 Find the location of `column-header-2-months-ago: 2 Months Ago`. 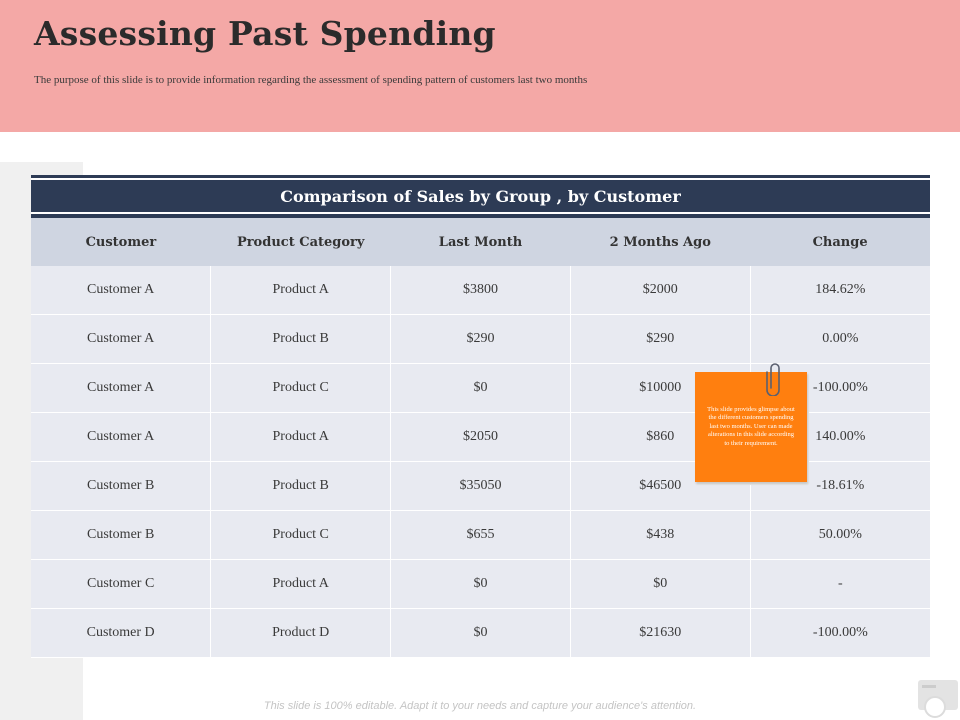

column-header-2-months-ago: 2 Months Ago is located at coordinates (660, 242).